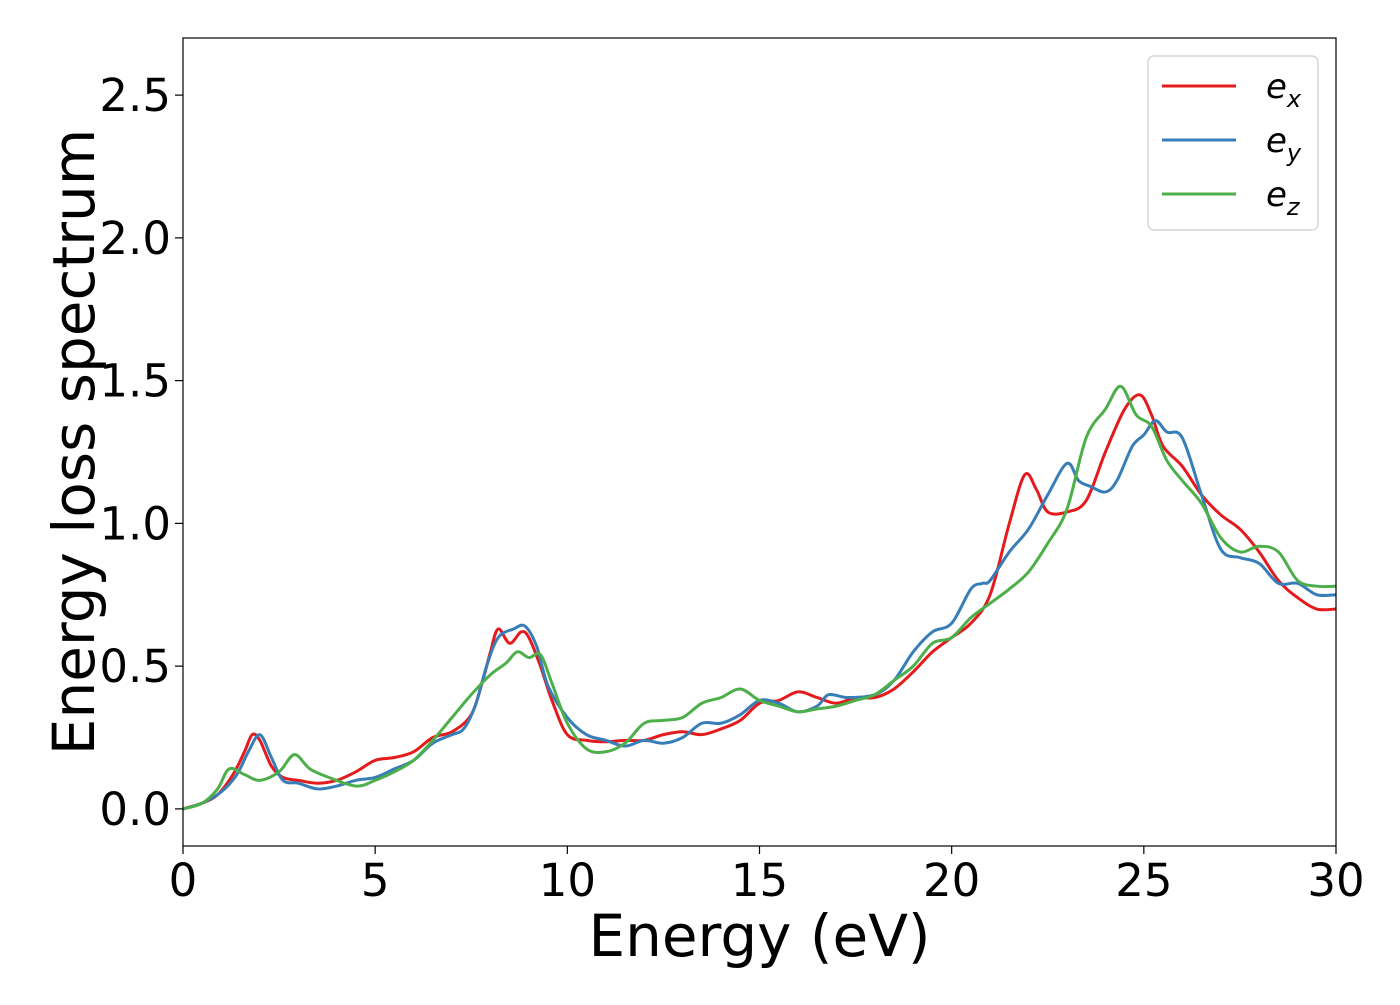 The height and width of the screenshot is (1005, 1400). Describe the element at coordinates (135, 666) in the screenshot. I see `y-tick-label: 0.5` at that location.